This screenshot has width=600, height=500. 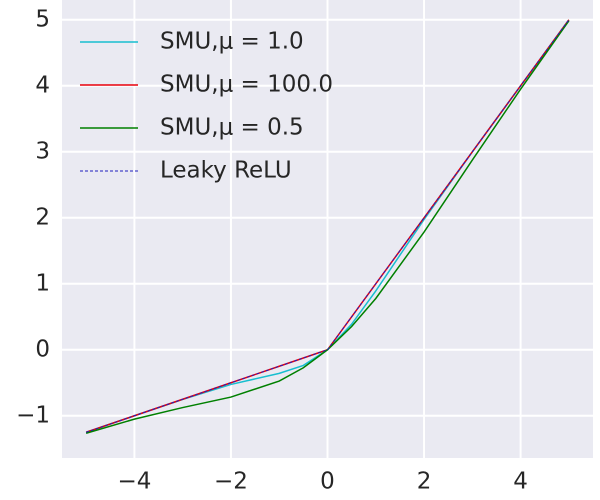 What do you see at coordinates (42, 283) in the screenshot?
I see `y-tick-label: 1` at bounding box center [42, 283].